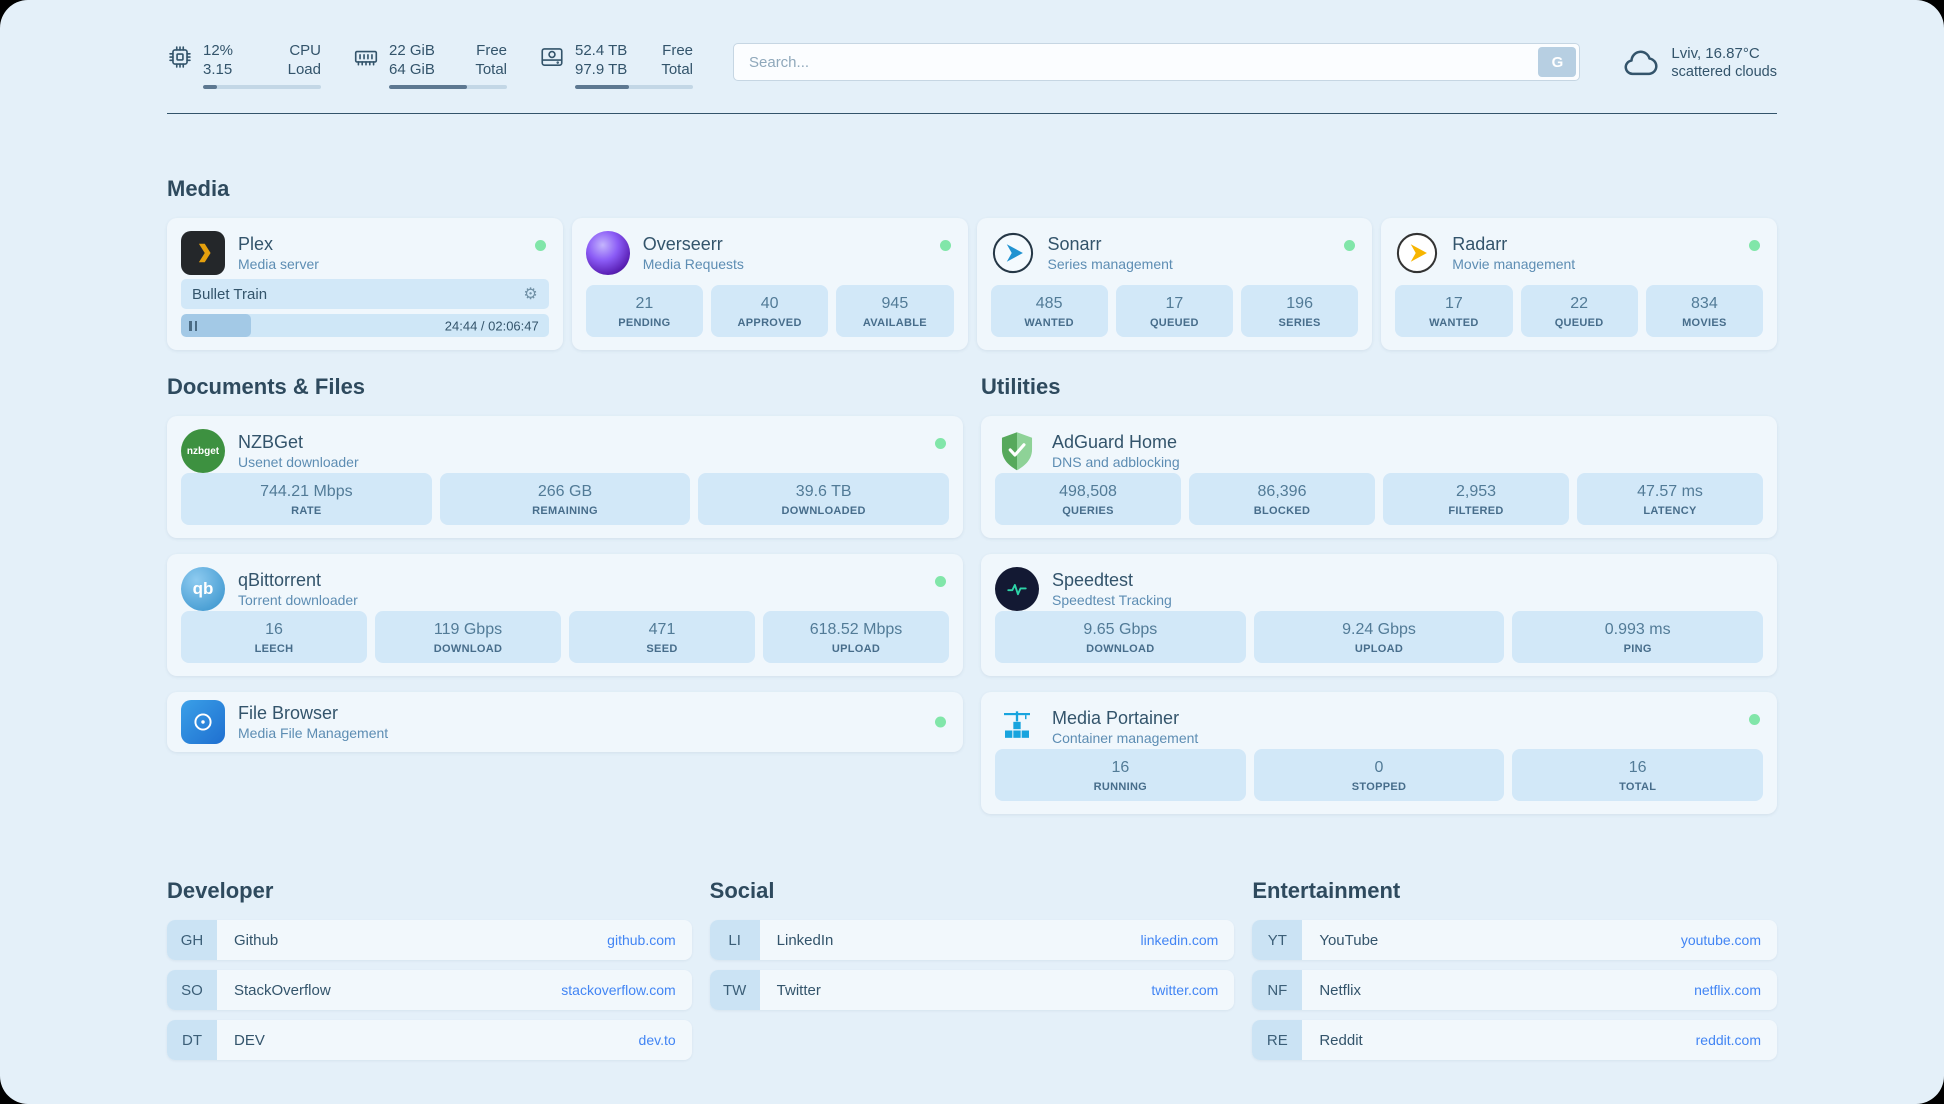  Describe the element at coordinates (1340, 990) in the screenshot. I see `bookmark-name: Netflix` at that location.